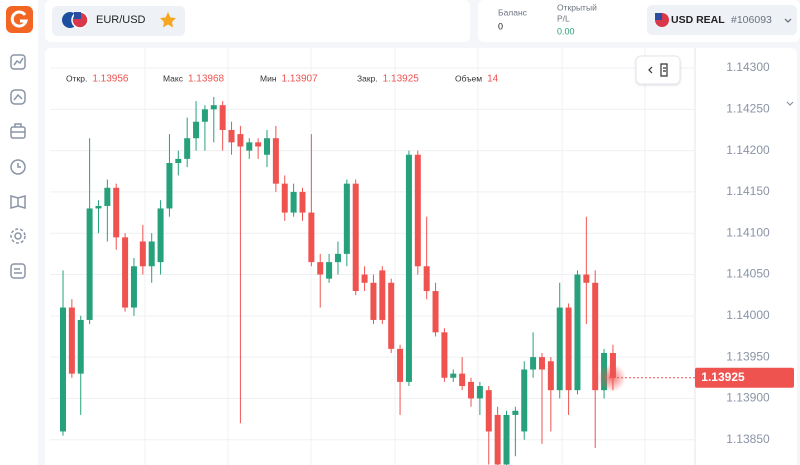 The image size is (800, 465). I want to click on y-tick-label: 1.14050, so click(748, 274).